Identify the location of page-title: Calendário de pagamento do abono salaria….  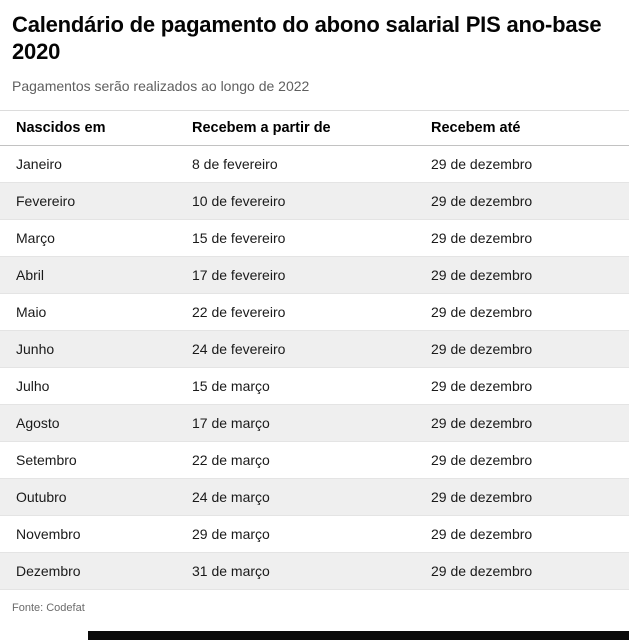
(307, 38).